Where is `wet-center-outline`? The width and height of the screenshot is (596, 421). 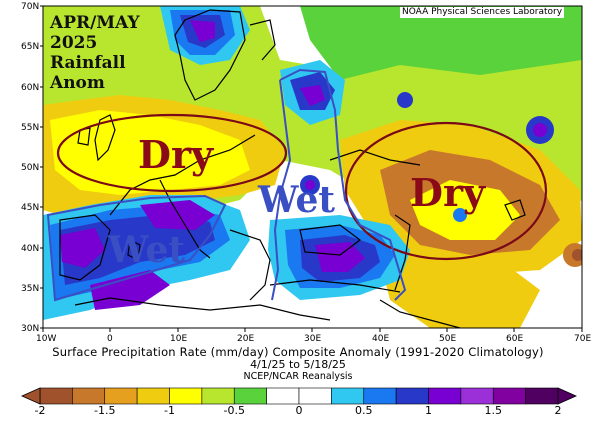
wet-center-outline is located at coordinates (343, 184).